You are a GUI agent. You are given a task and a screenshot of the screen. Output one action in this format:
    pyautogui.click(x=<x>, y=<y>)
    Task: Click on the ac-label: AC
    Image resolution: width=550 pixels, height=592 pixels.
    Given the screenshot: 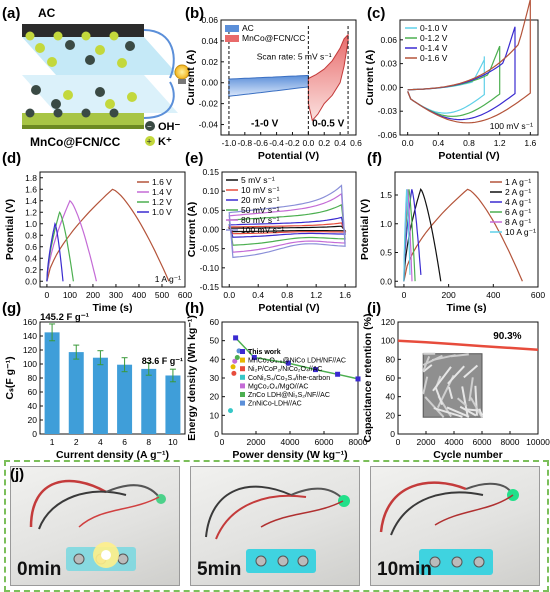 What is the action you would take?
    pyautogui.click(x=47, y=13)
    